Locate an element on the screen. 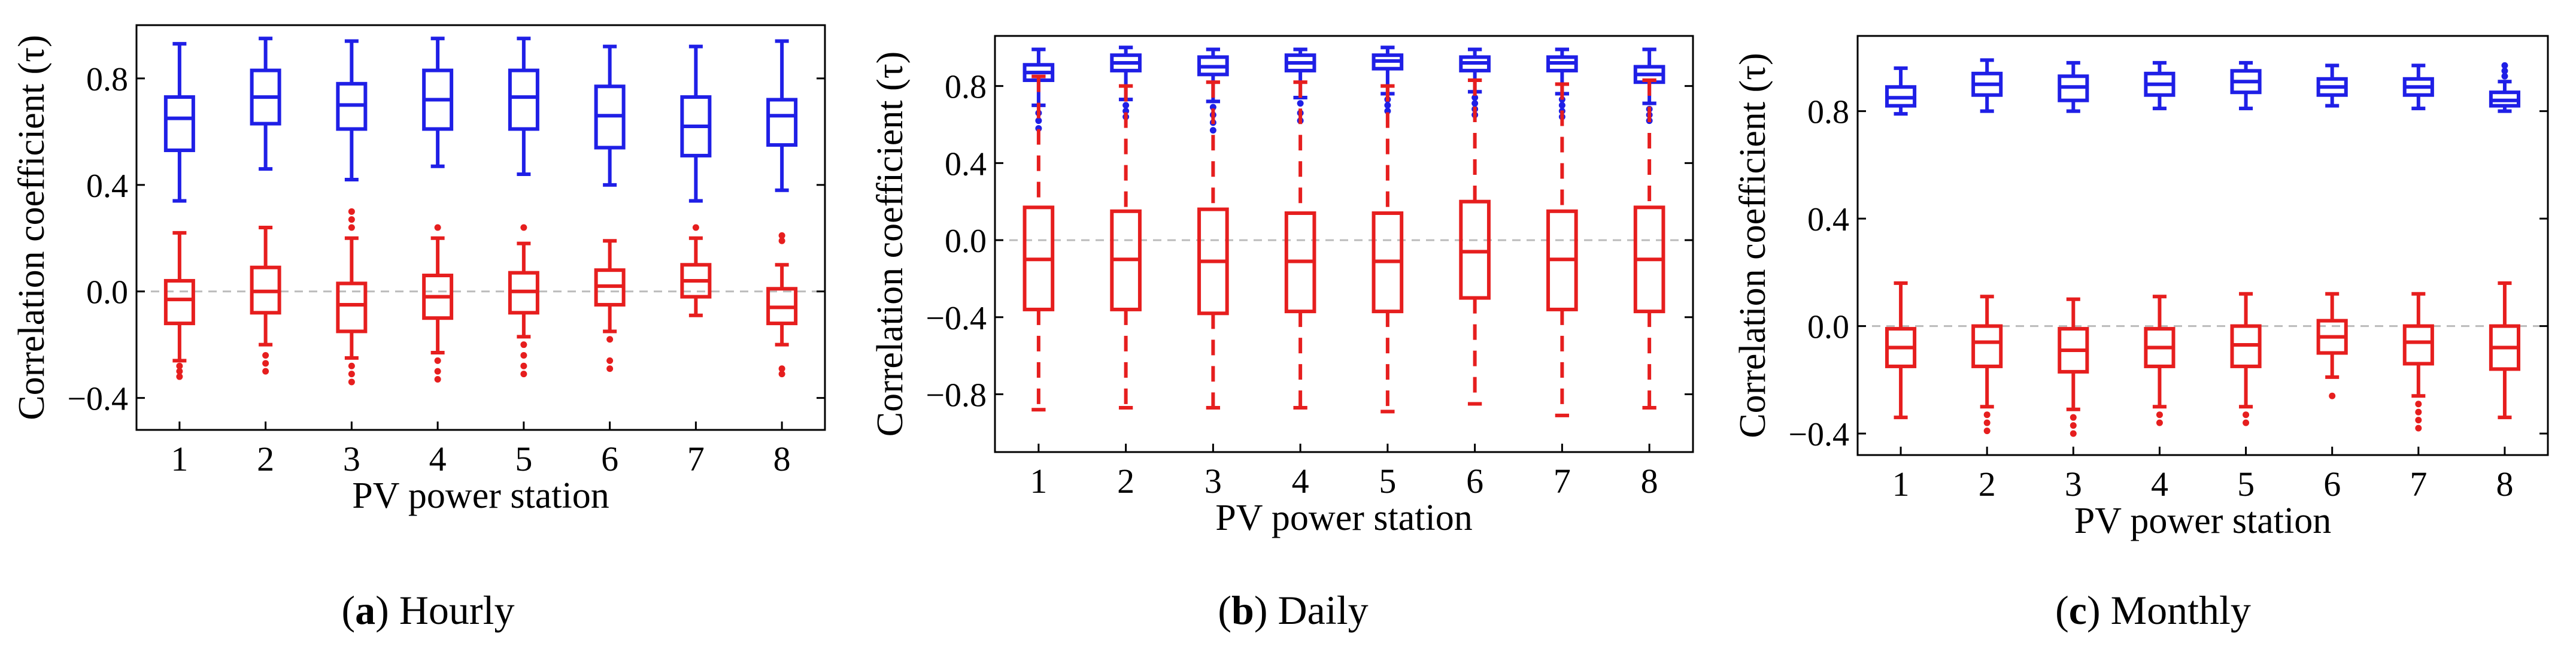 This screenshot has width=2576, height=667. caption-b-letter: b is located at coordinates (1242, 610).